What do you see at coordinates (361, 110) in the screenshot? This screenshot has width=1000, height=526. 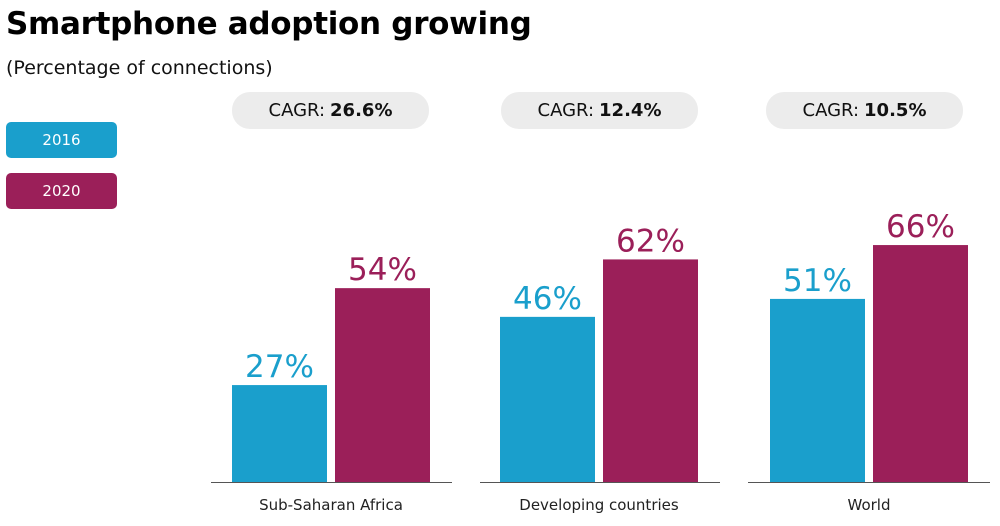 I see `cagr-value: 26.6%` at bounding box center [361, 110].